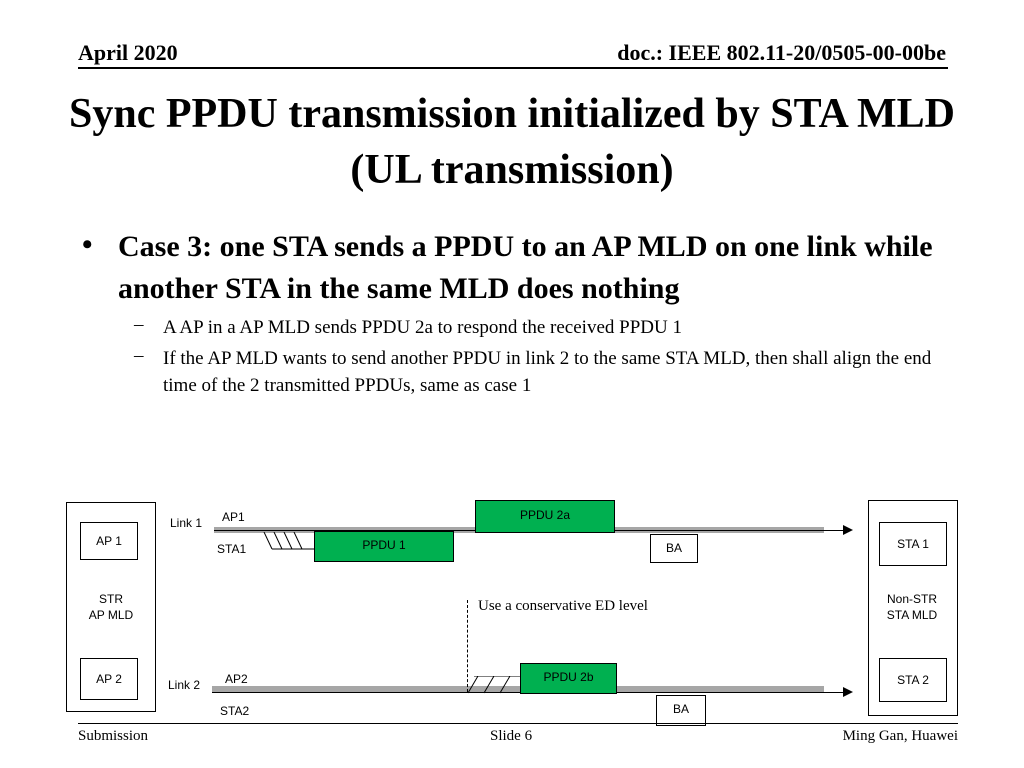  I want to click on footer-slide-number: Slide 6, so click(511, 736).